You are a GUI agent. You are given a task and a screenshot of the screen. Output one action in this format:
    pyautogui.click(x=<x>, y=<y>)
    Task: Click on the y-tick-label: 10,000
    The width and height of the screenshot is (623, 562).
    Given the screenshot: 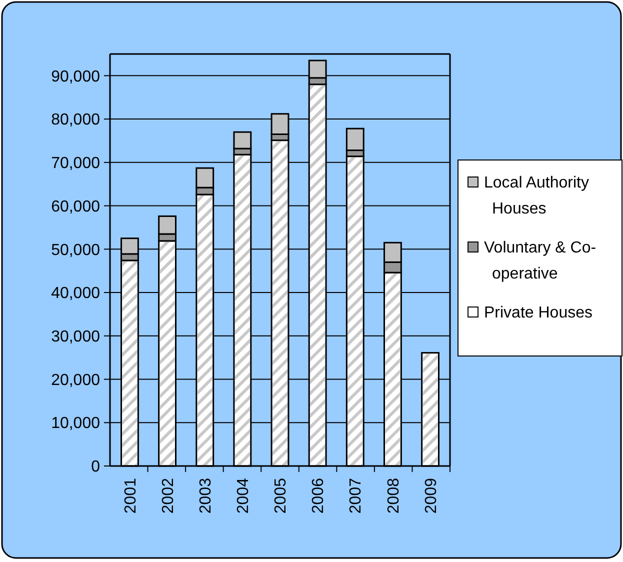 What is the action you would take?
    pyautogui.click(x=75, y=423)
    